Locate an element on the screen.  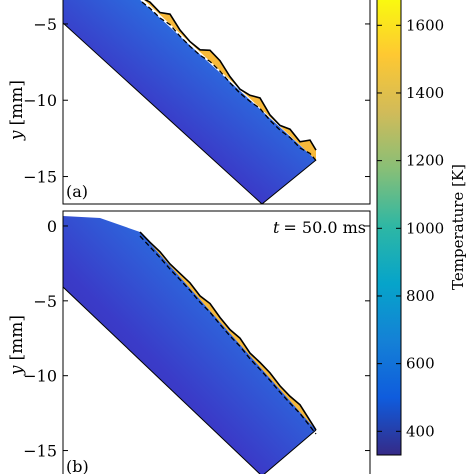
colorbar-tick-label: 1200 is located at coordinates (425, 161).